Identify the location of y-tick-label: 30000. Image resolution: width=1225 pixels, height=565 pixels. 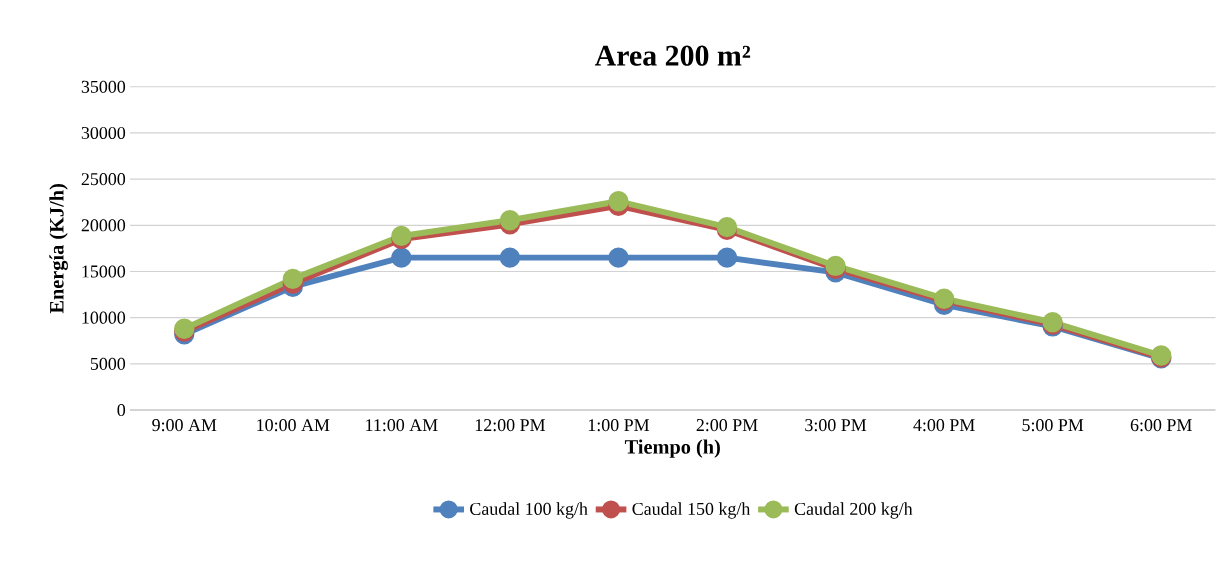
(103, 132).